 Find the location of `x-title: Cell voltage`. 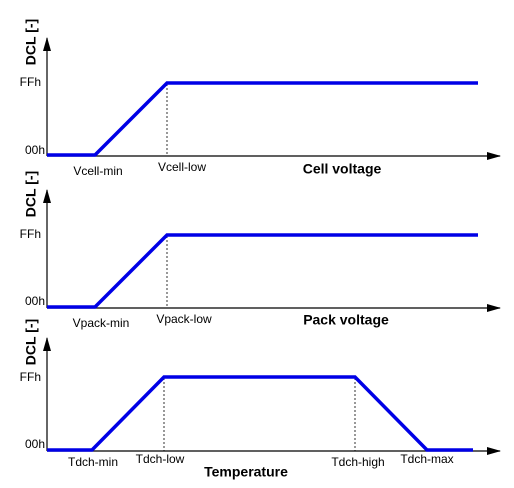

x-title: Cell voltage is located at coordinates (342, 169).